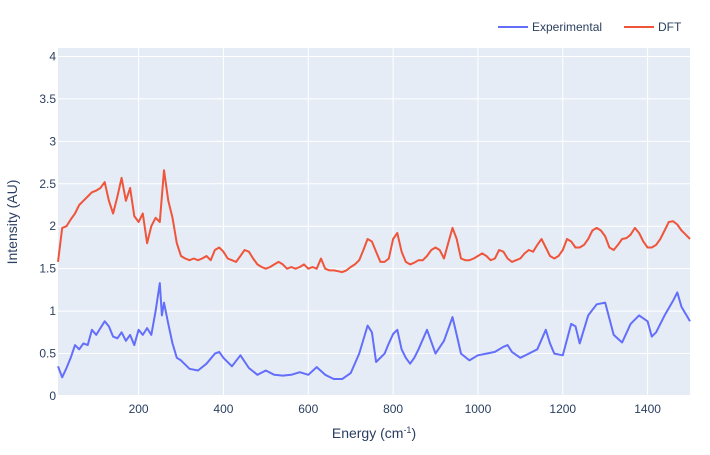 The width and height of the screenshot is (710, 455). What do you see at coordinates (653, 27) in the screenshot?
I see `legend-item-dft: DFT` at bounding box center [653, 27].